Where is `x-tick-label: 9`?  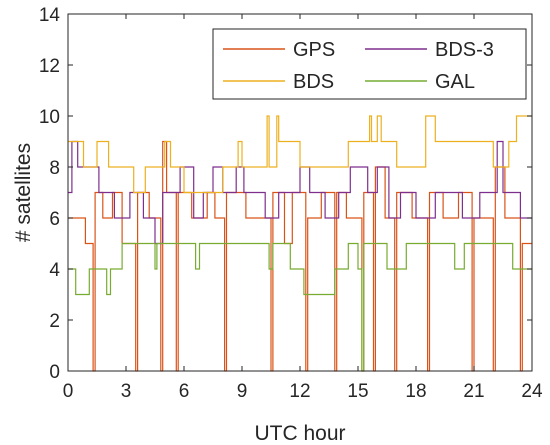 x-tick-label: 9 is located at coordinates (242, 391).